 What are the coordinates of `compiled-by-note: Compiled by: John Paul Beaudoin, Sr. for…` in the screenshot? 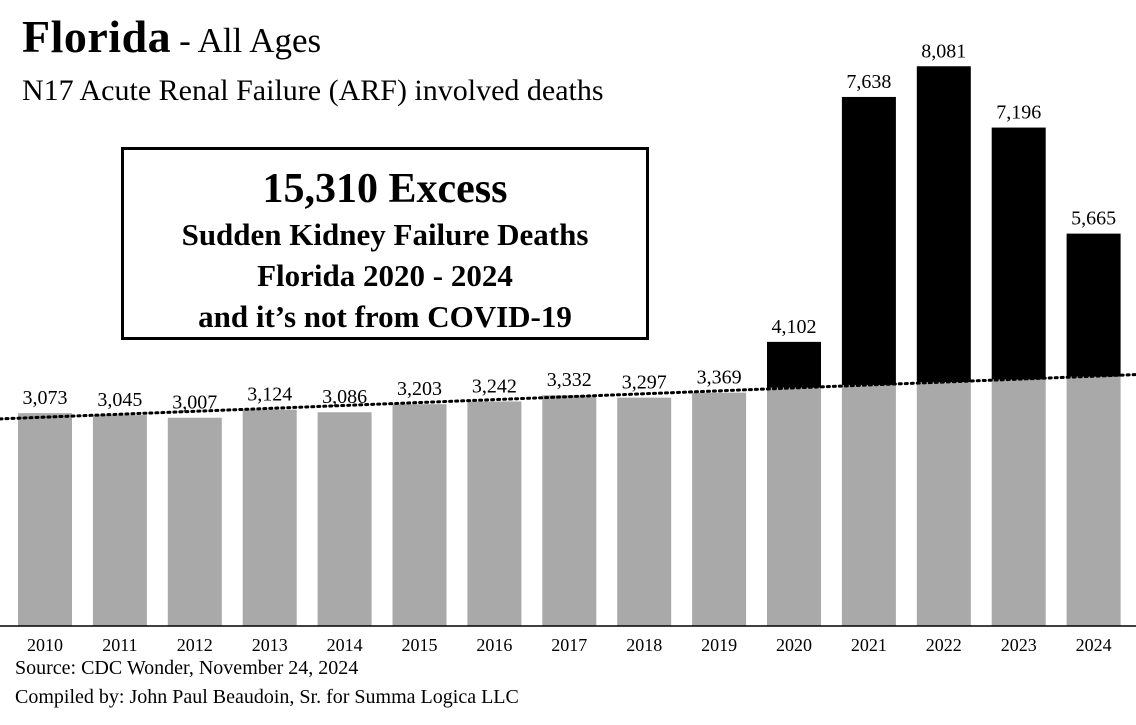 It's located at (267, 697).